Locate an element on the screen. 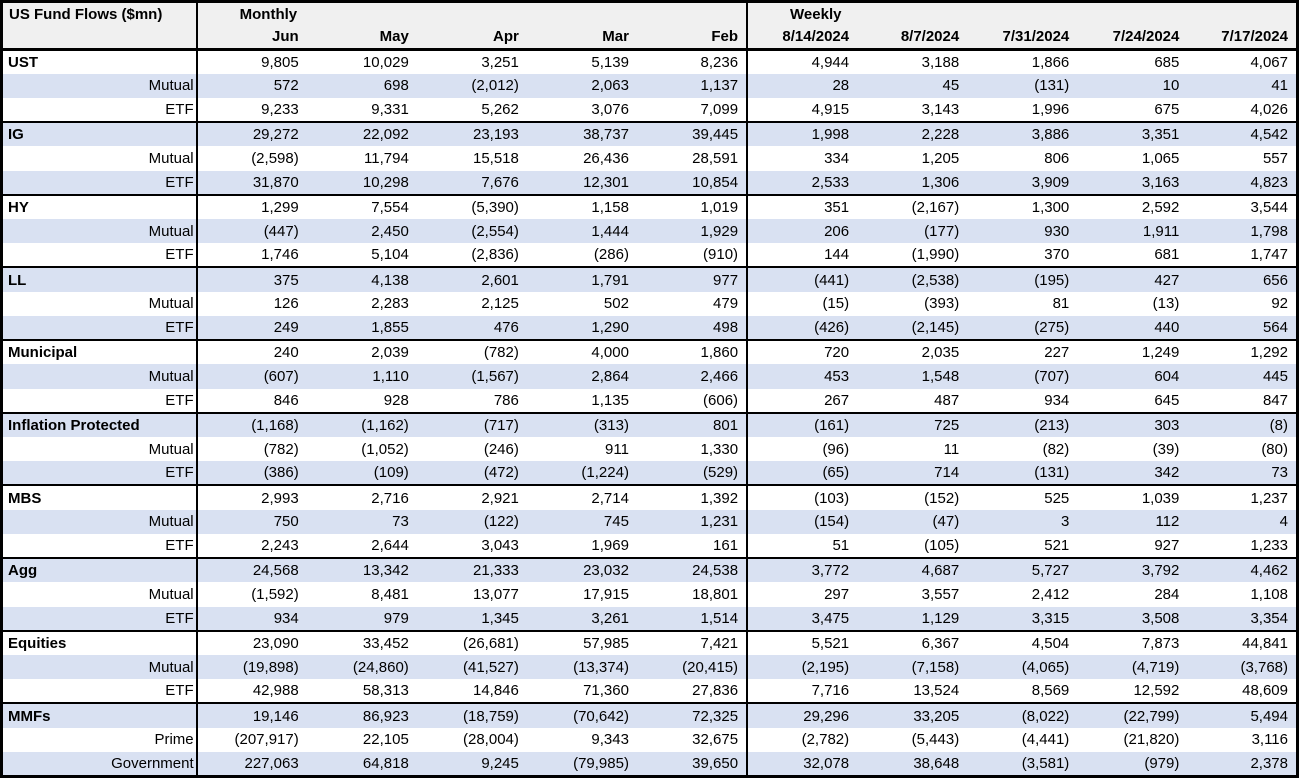 The image size is (1299, 778). value-cell: 334 is located at coordinates (802, 158).